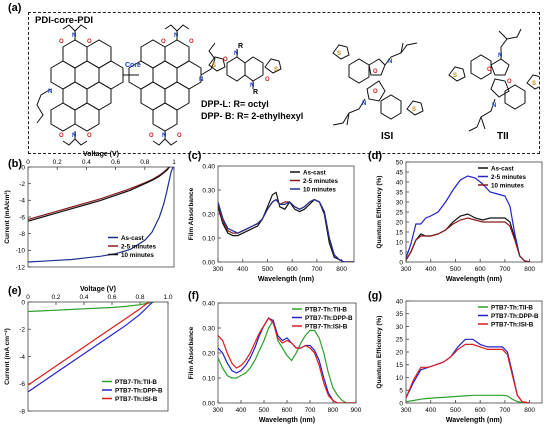 The height and width of the screenshot is (425, 550). Describe the element at coordinates (195, 156) in the screenshot. I see `panel-label-c: (c)` at that location.